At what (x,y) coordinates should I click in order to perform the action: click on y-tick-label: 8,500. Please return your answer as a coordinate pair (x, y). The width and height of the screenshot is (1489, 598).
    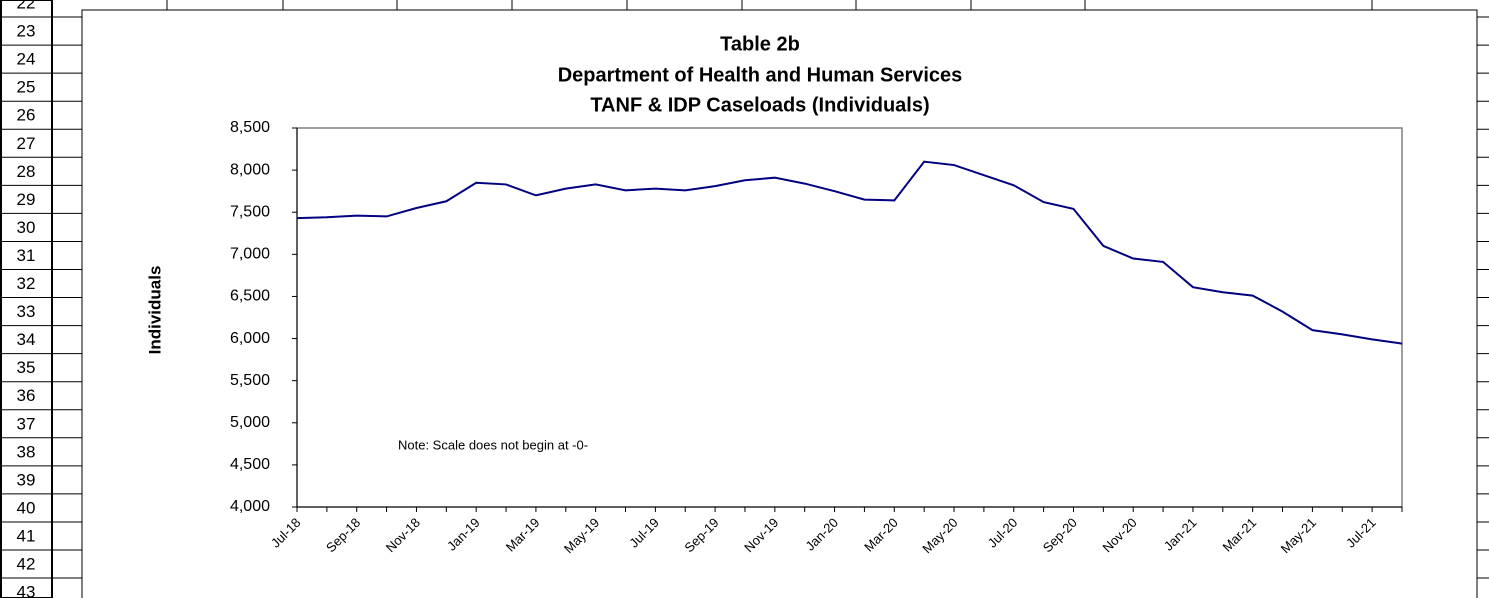
    Looking at the image, I should click on (250, 127).